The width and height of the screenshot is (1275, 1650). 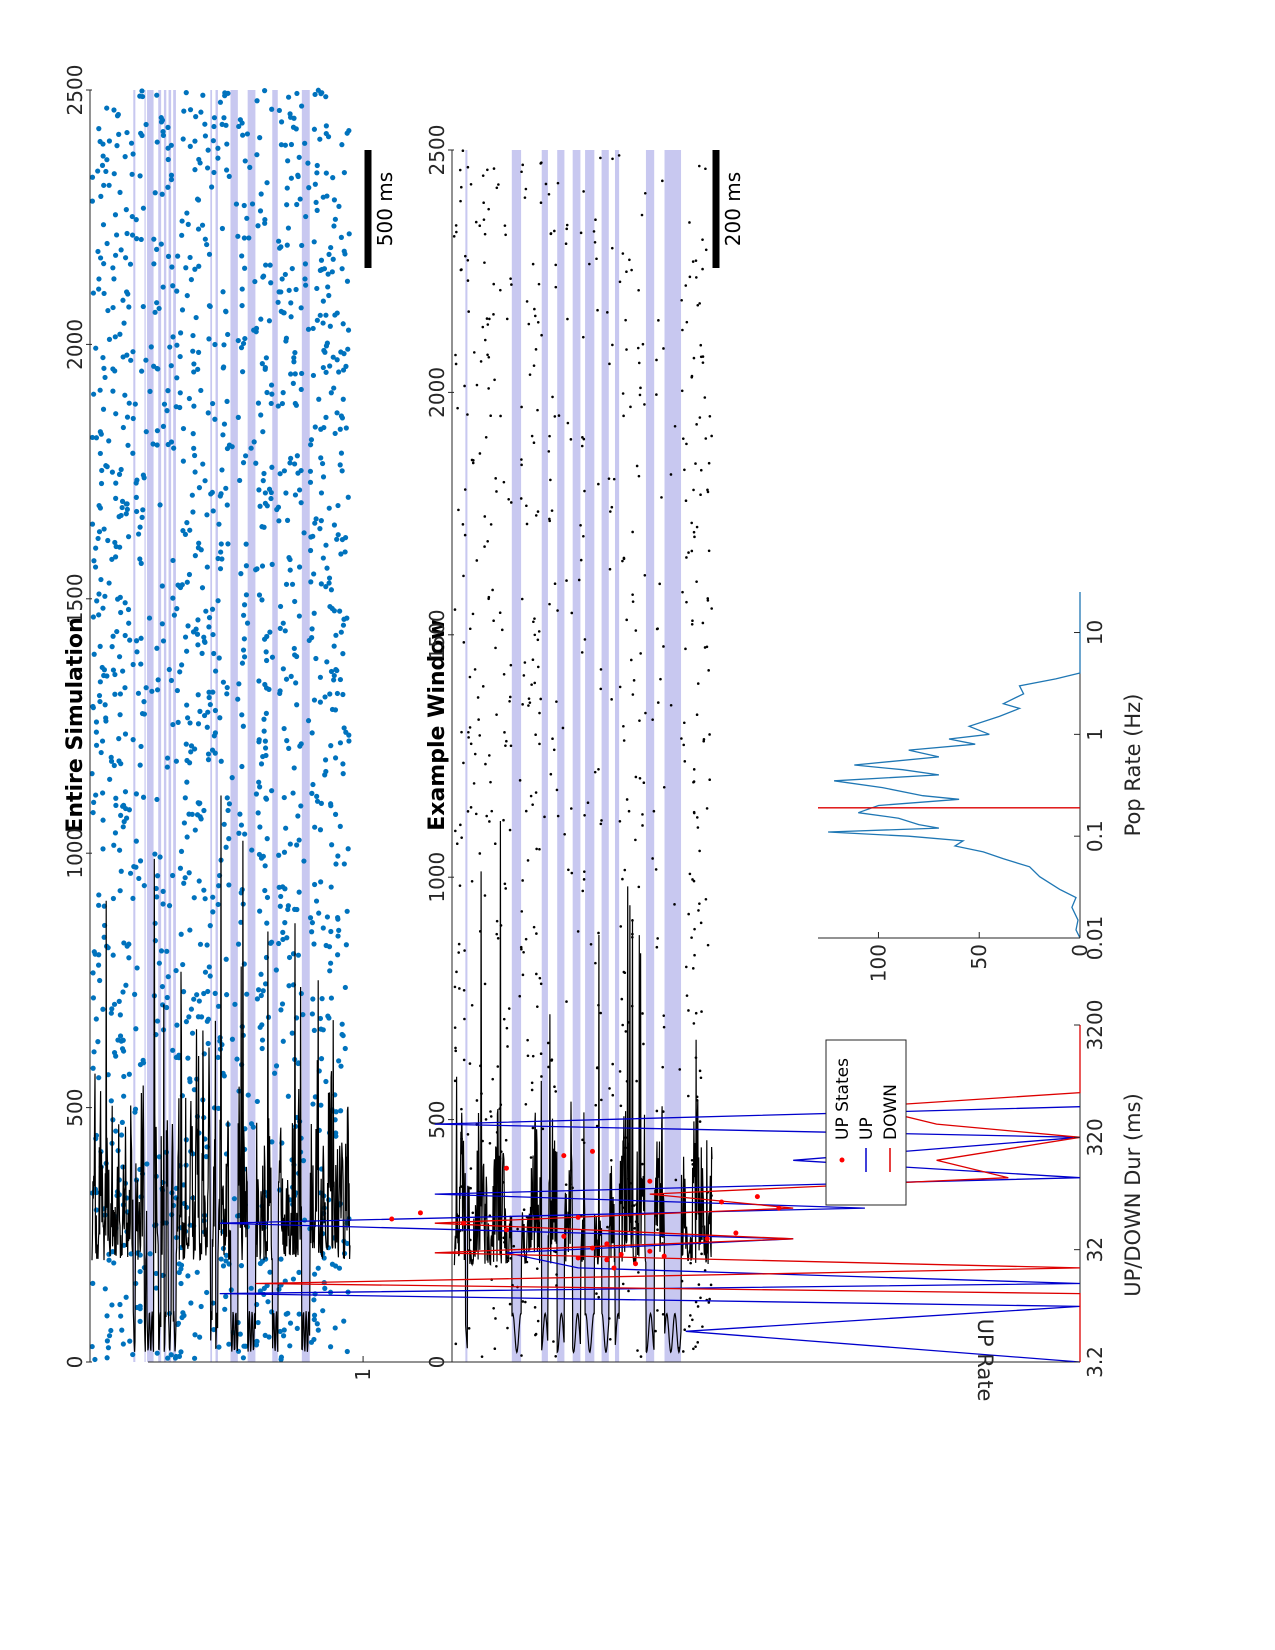 What do you see at coordinates (437, 392) in the screenshot?
I see `ytick-label-1: 2000` at bounding box center [437, 392].